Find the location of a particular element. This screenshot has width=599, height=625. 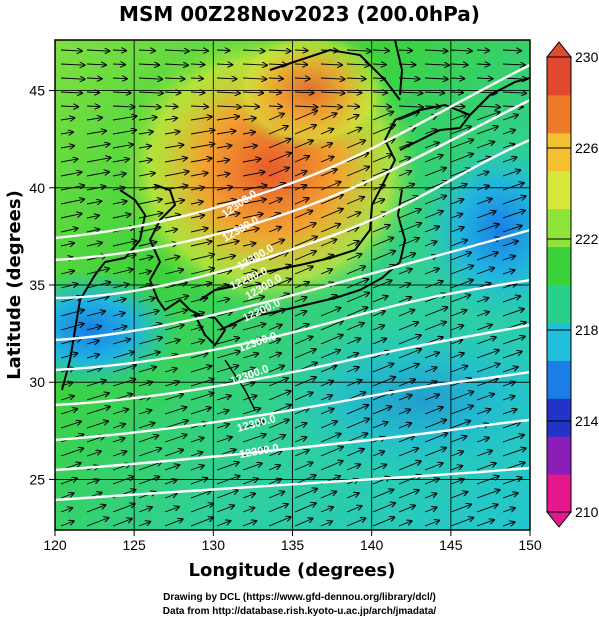

colorbar-min-arrow is located at coordinates (559, 519).